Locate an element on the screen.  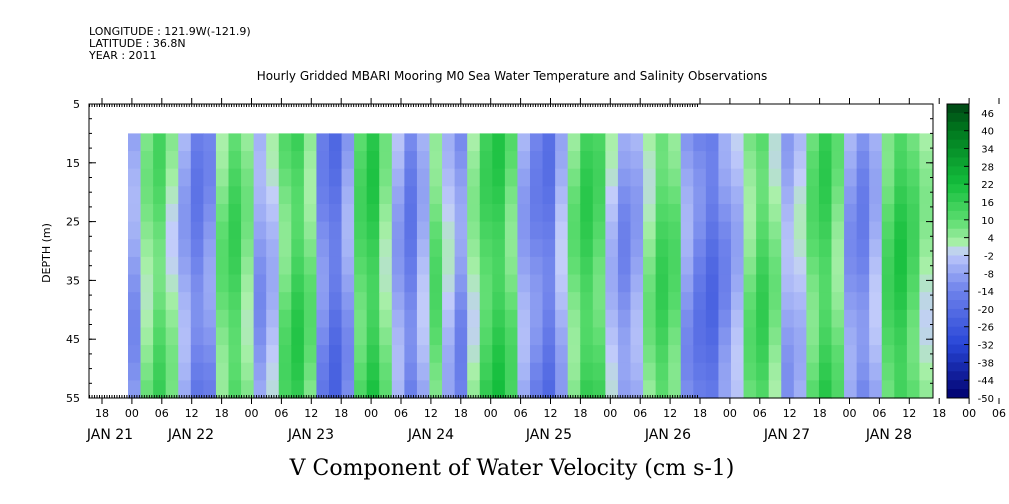
x-hour-label: 00 is located at coordinates (491, 413).